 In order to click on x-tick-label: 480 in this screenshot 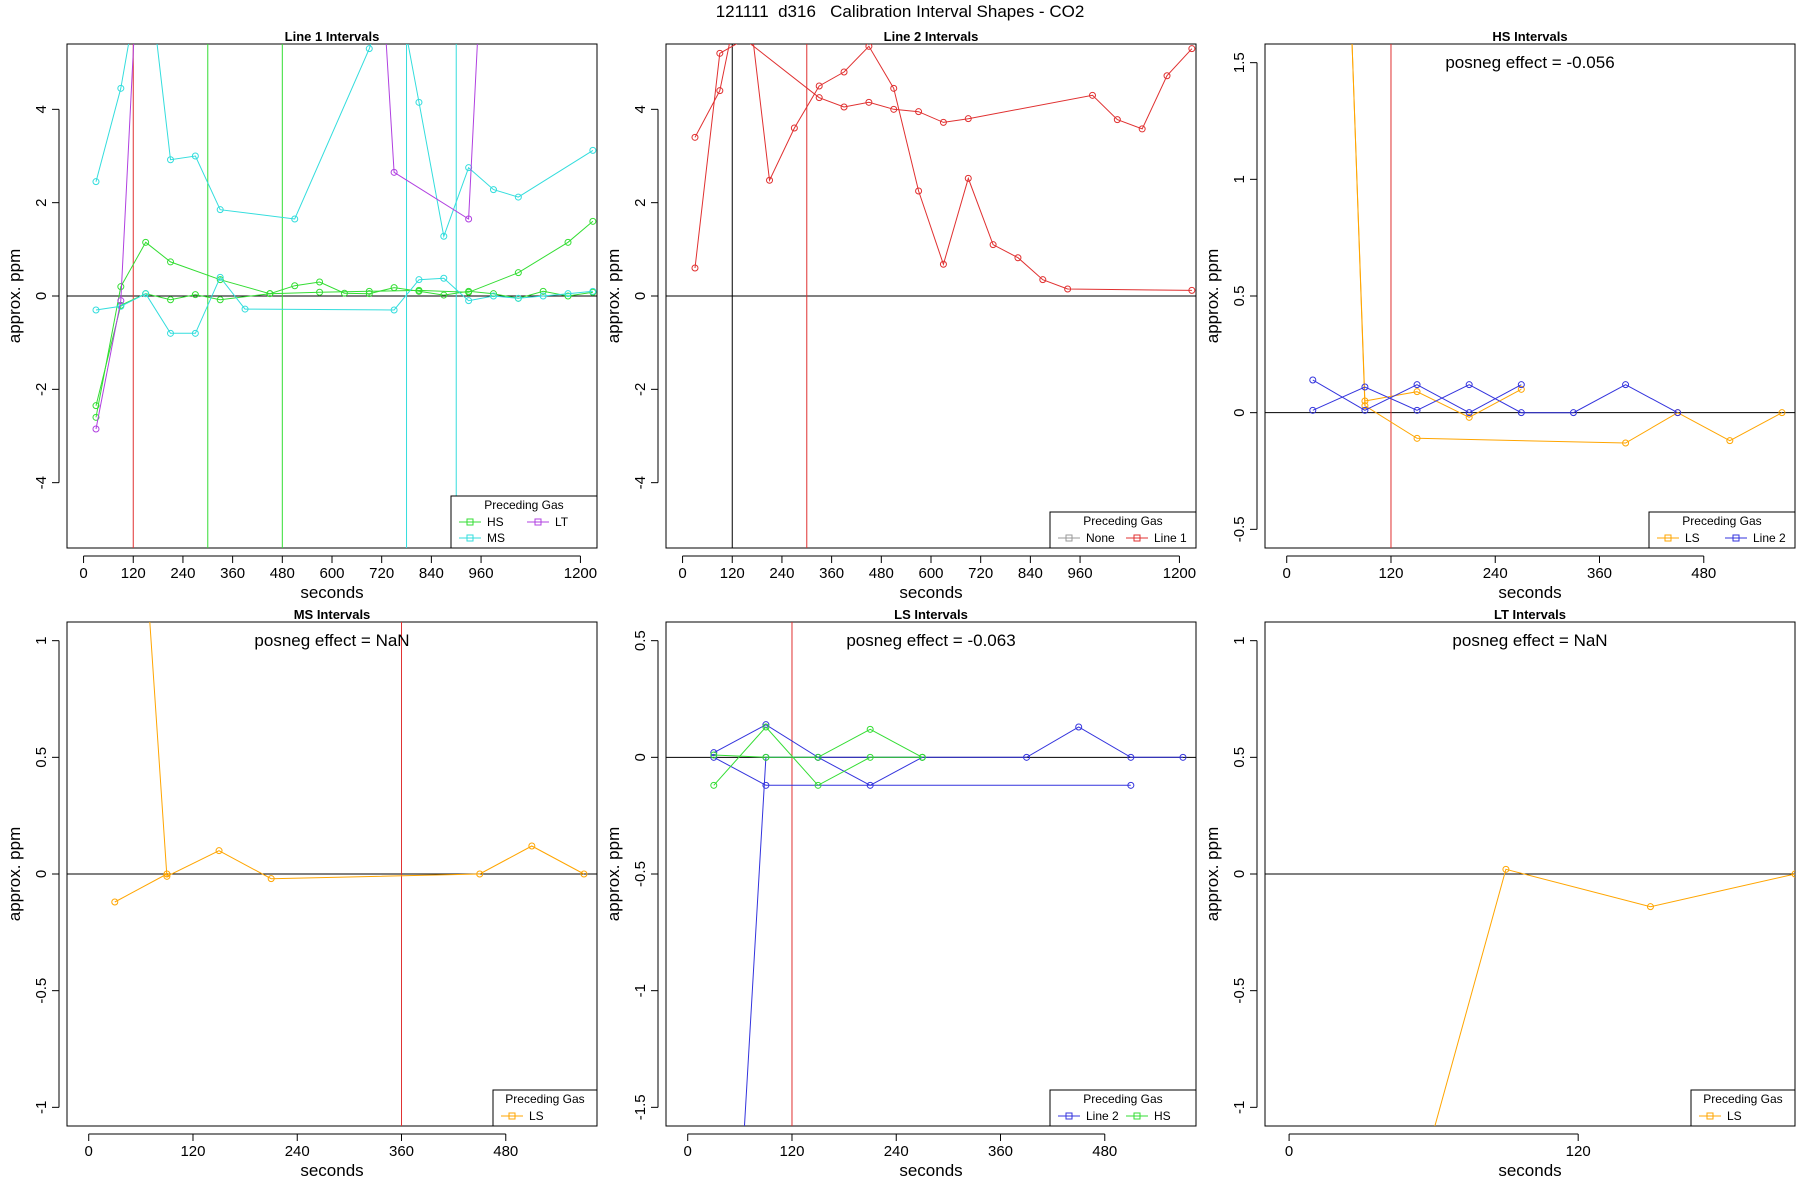, I will do `click(1104, 1151)`.